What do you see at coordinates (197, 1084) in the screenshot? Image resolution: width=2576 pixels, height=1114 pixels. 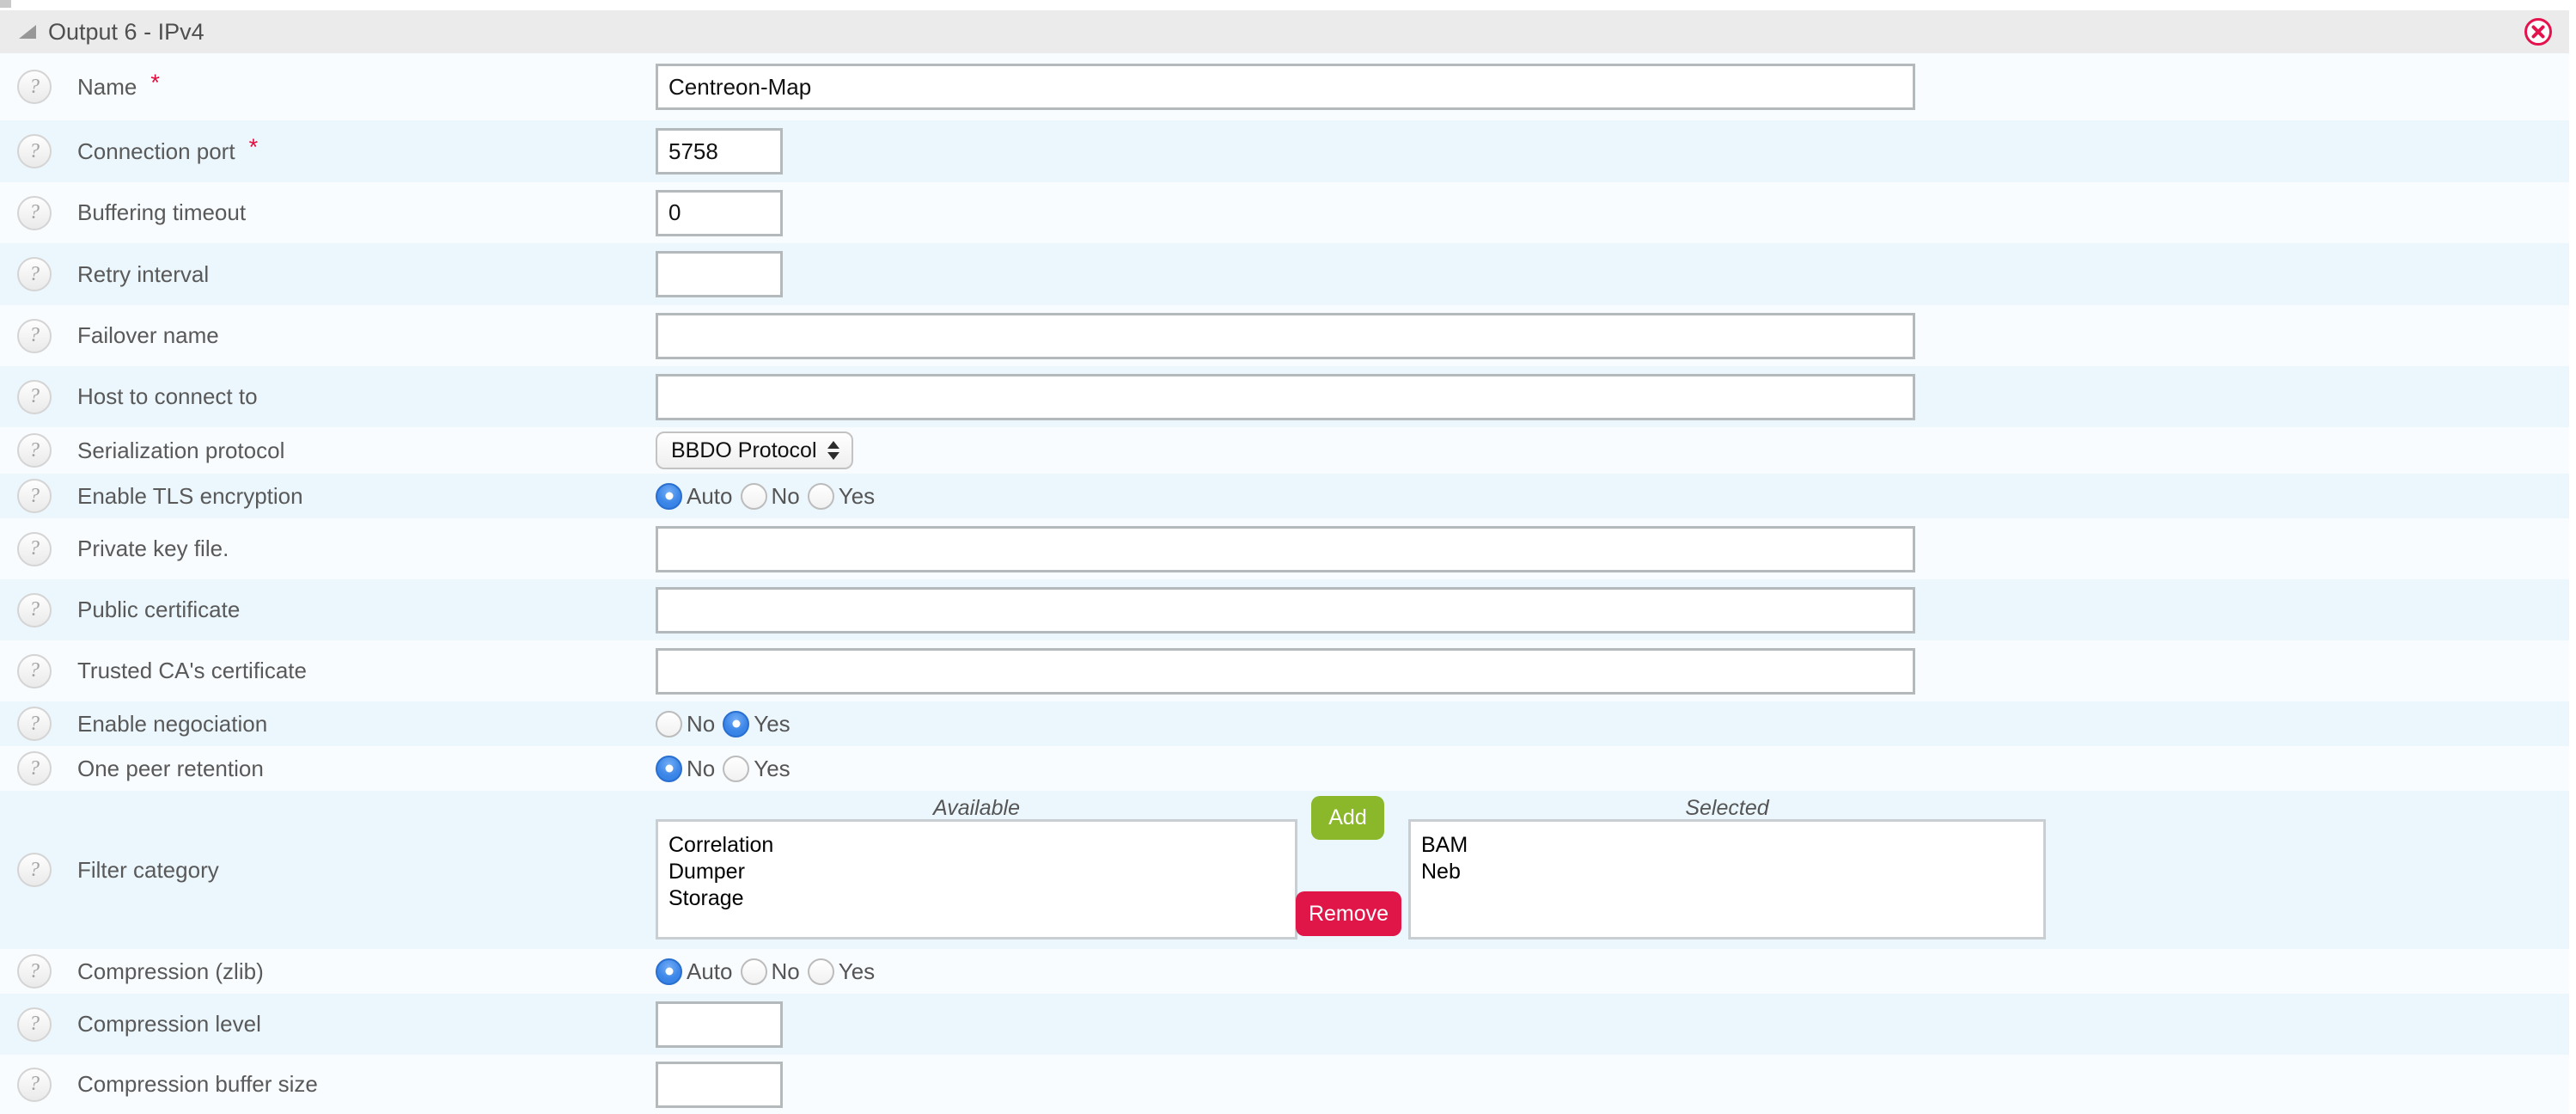 I see `field-label: Compression buffer size` at bounding box center [197, 1084].